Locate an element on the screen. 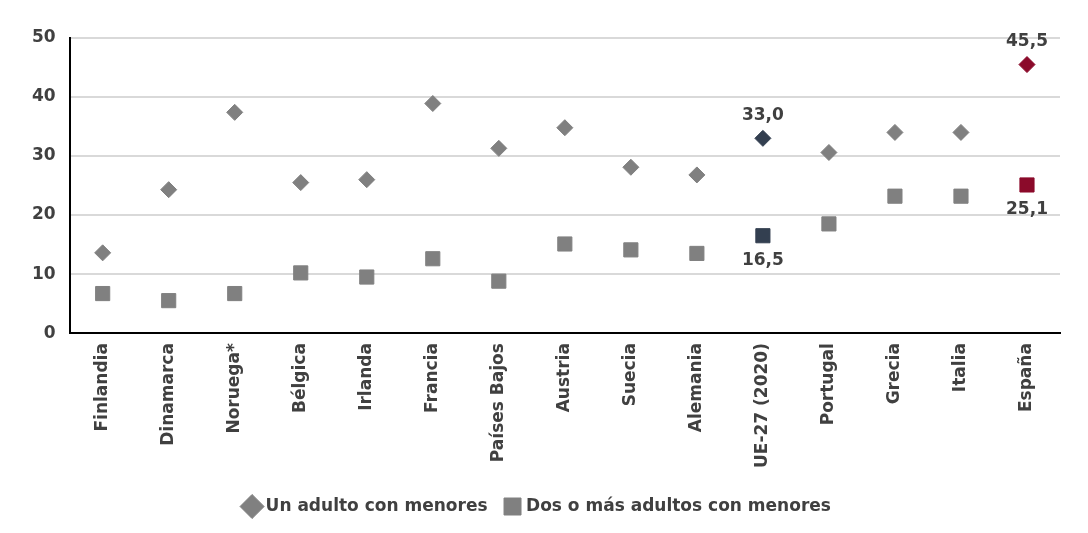 This screenshot has height=533, width=1088. x-tick-label: Países Bajos is located at coordinates (497, 403).